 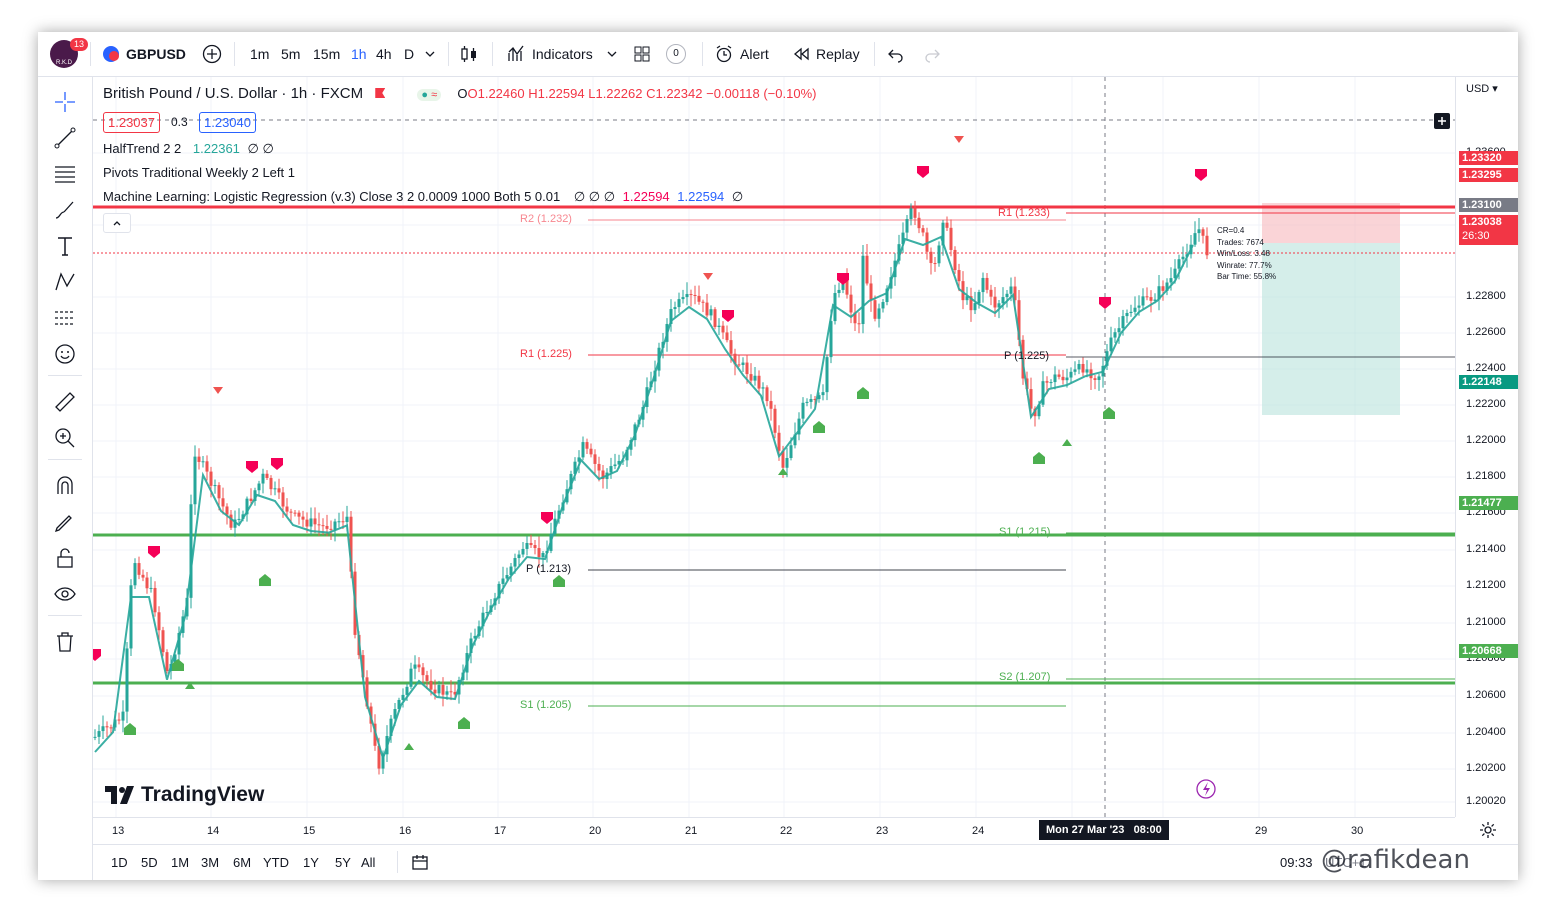 I want to click on text-tool, so click(x=65, y=246).